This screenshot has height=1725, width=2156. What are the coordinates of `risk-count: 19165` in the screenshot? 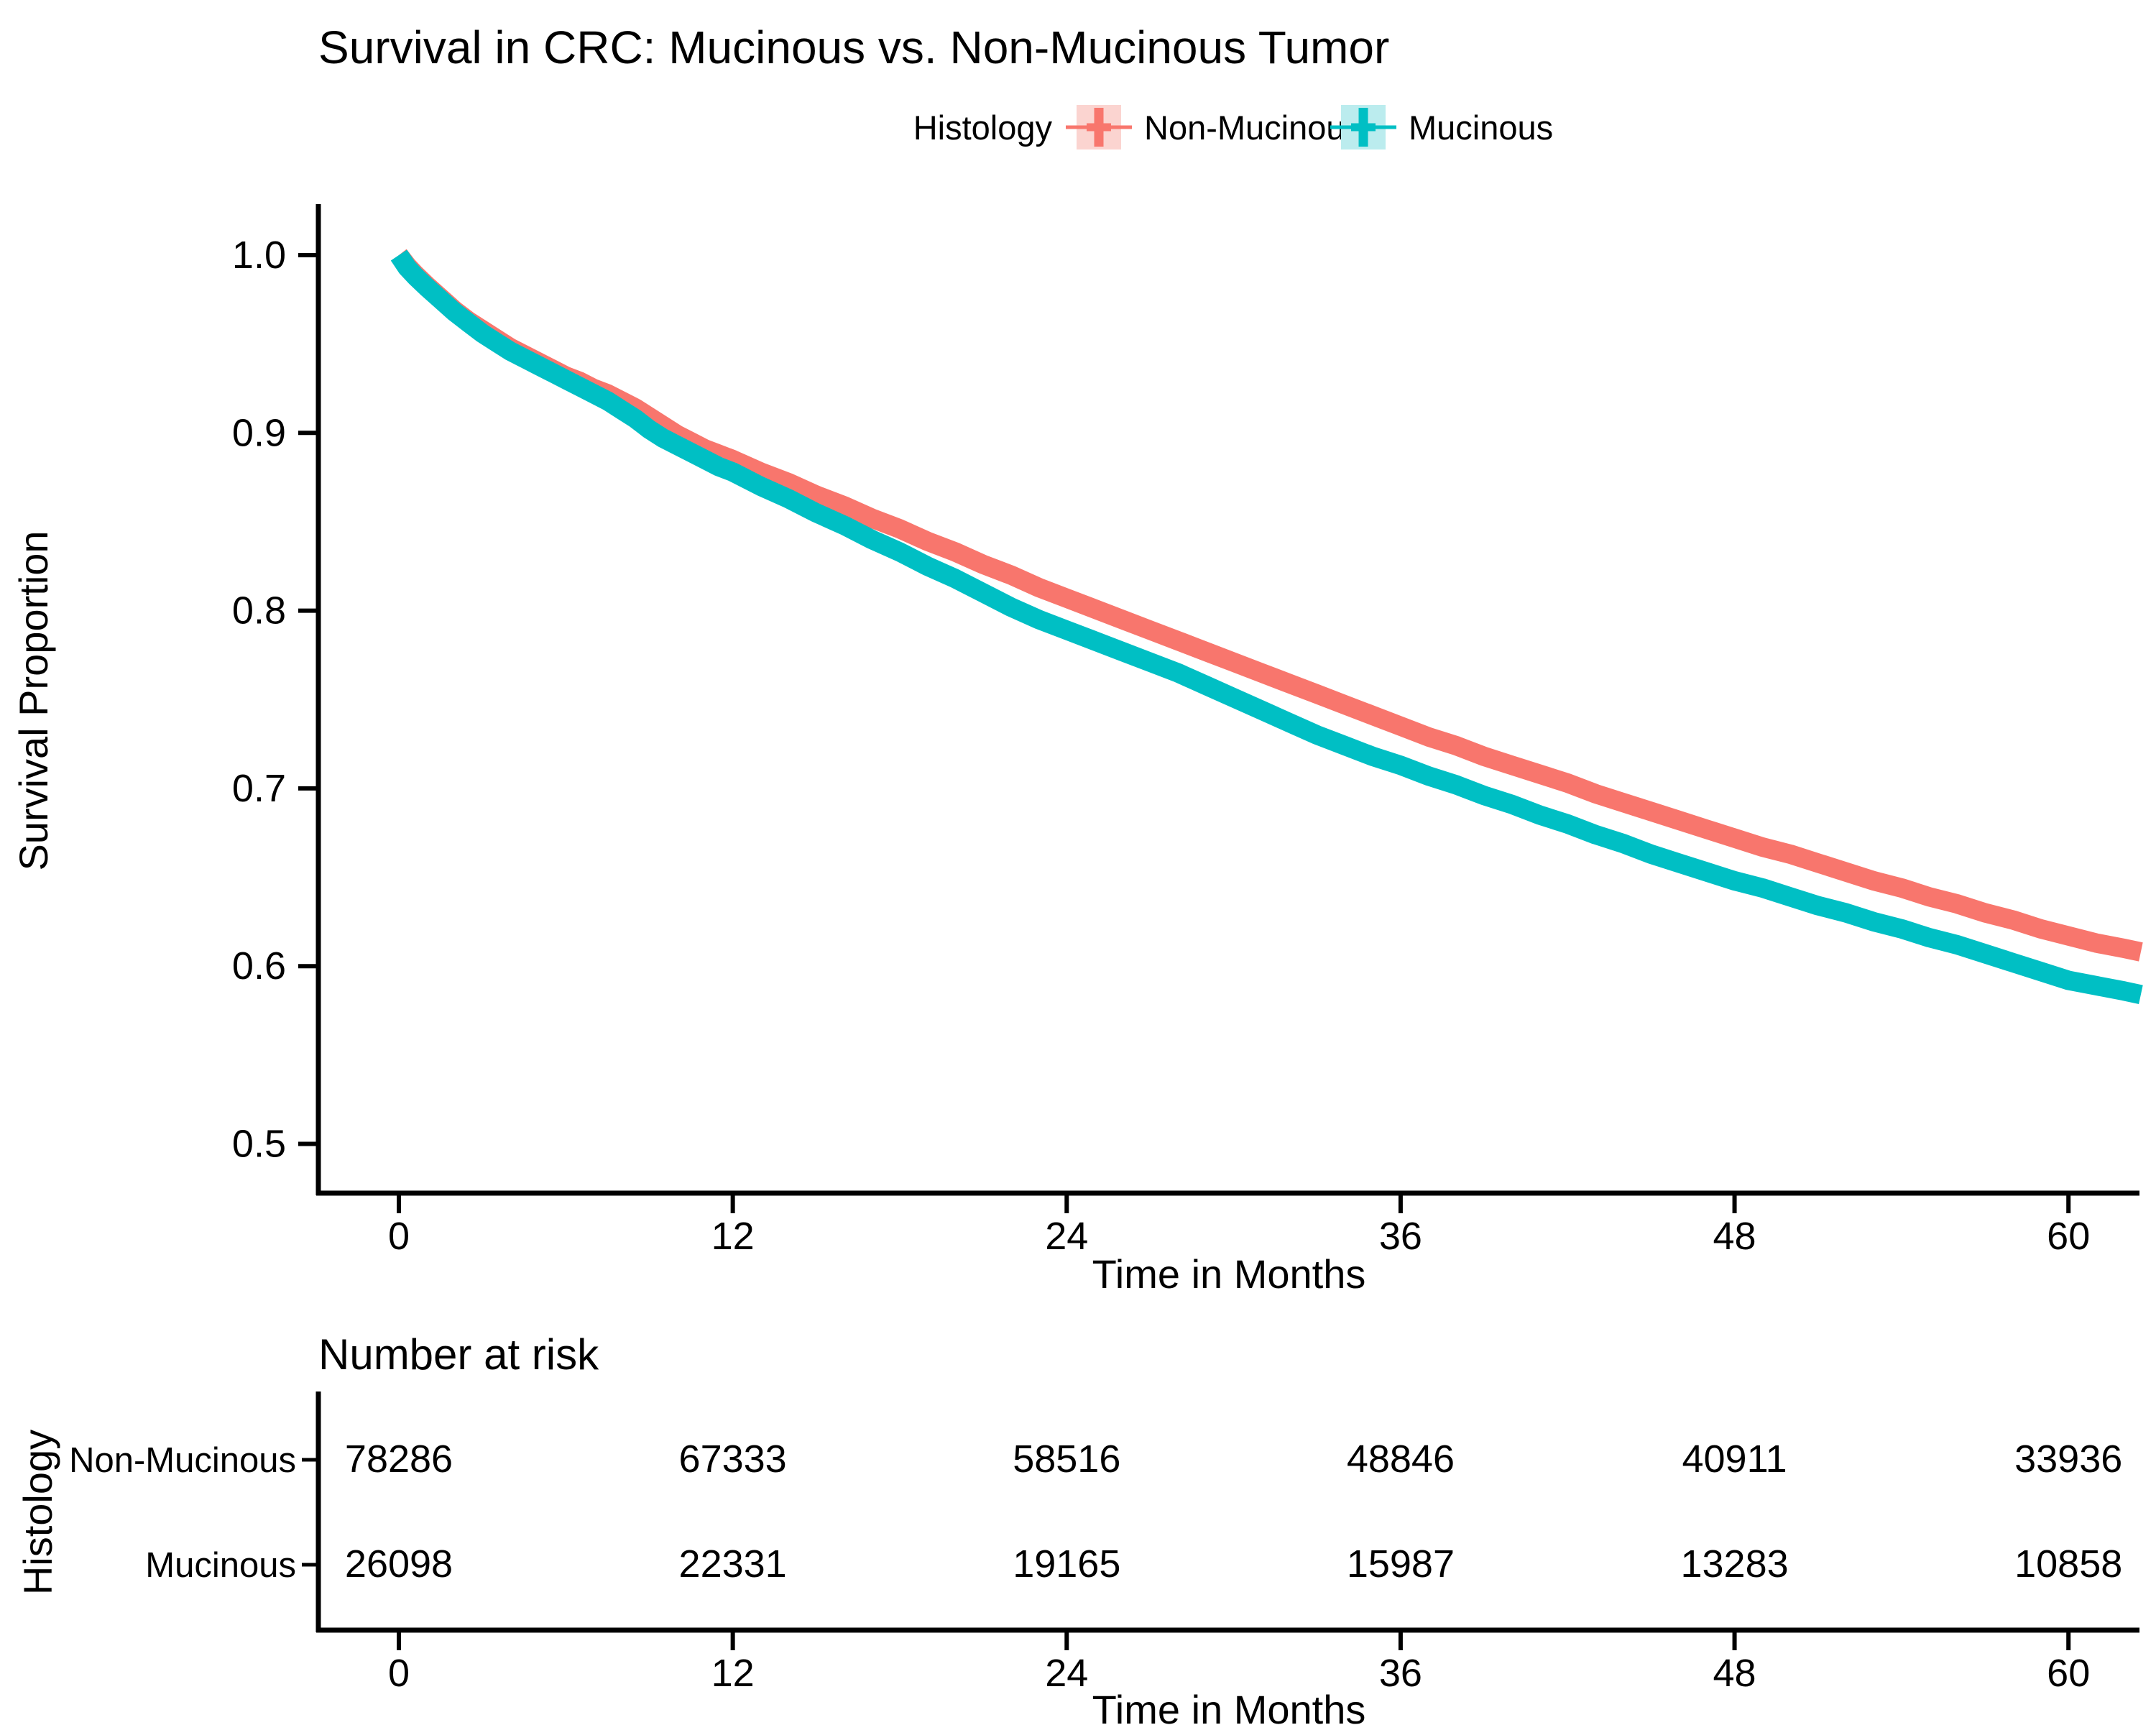 It's located at (1066, 1564).